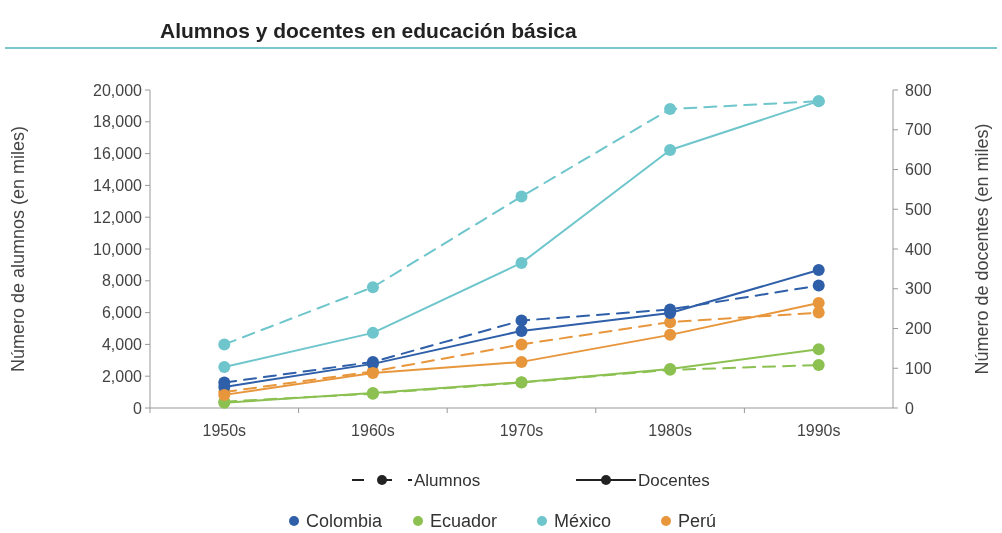  I want to click on x-tick-label: 1960s, so click(373, 430).